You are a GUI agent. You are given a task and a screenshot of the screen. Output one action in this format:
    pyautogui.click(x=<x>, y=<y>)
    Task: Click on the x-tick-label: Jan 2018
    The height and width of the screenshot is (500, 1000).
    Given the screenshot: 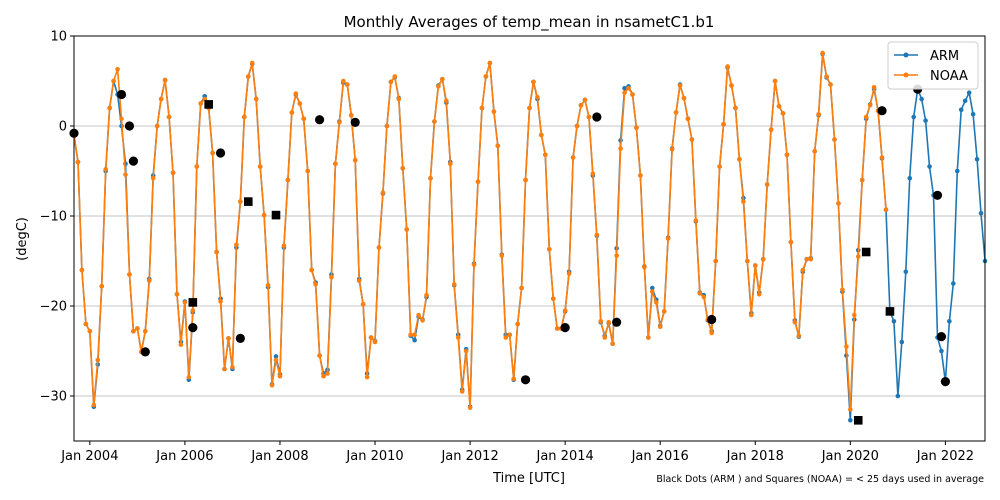 What is the action you would take?
    pyautogui.click(x=755, y=456)
    